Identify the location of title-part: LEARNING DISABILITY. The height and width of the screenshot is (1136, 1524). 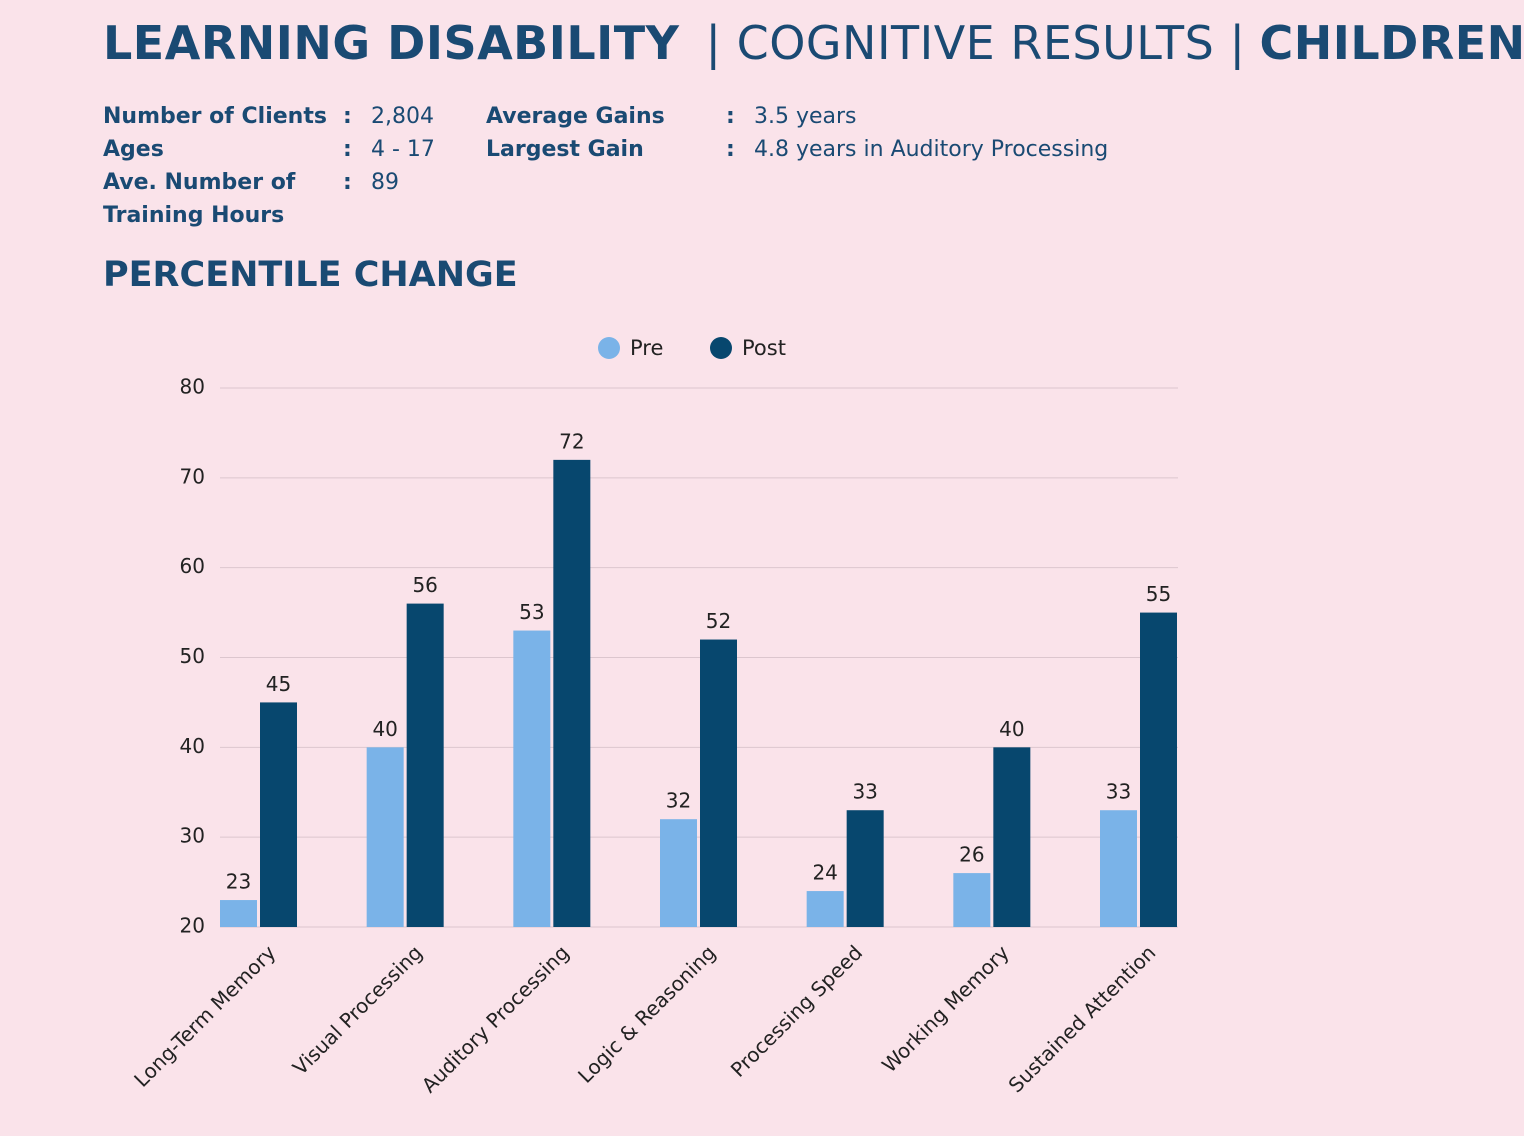
(391, 43).